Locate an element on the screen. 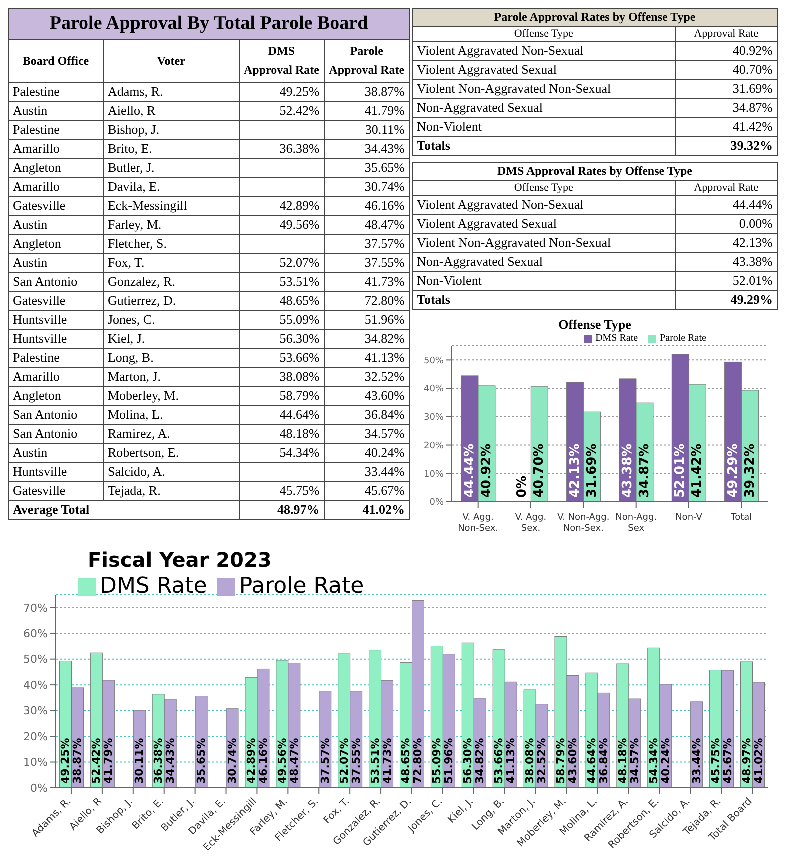 Image resolution: width=788 pixels, height=864 pixels. data-label: 37.55% is located at coordinates (356, 761).